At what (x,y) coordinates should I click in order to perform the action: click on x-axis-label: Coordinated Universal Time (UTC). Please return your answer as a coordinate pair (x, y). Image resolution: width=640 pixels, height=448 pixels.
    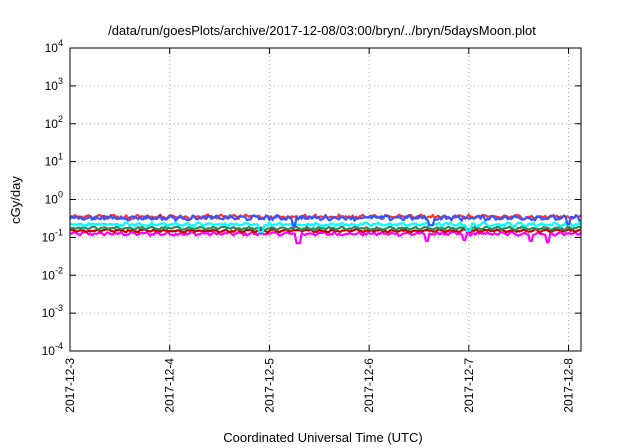
    Looking at the image, I should click on (322, 437).